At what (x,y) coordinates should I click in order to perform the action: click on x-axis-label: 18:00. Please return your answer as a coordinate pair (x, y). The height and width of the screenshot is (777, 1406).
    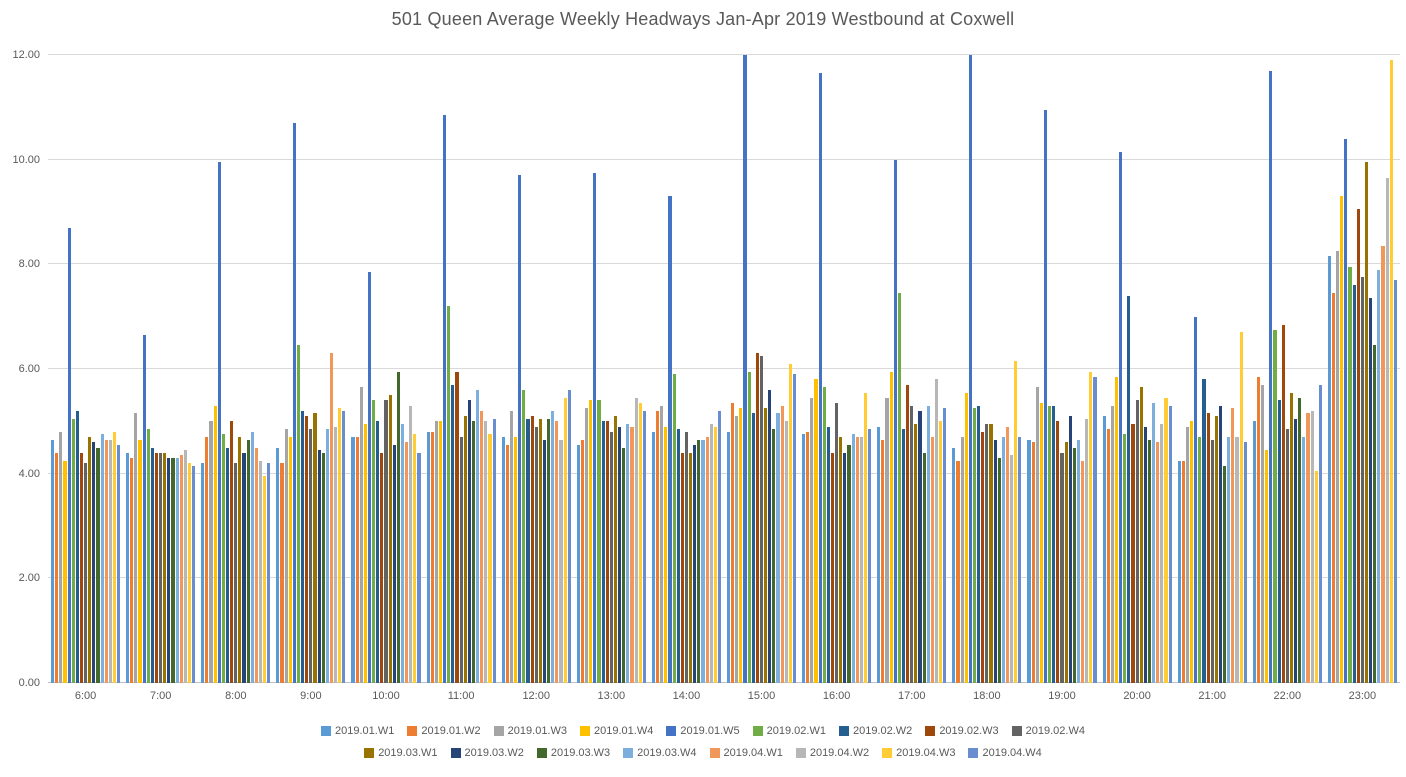
    Looking at the image, I should click on (987, 696).